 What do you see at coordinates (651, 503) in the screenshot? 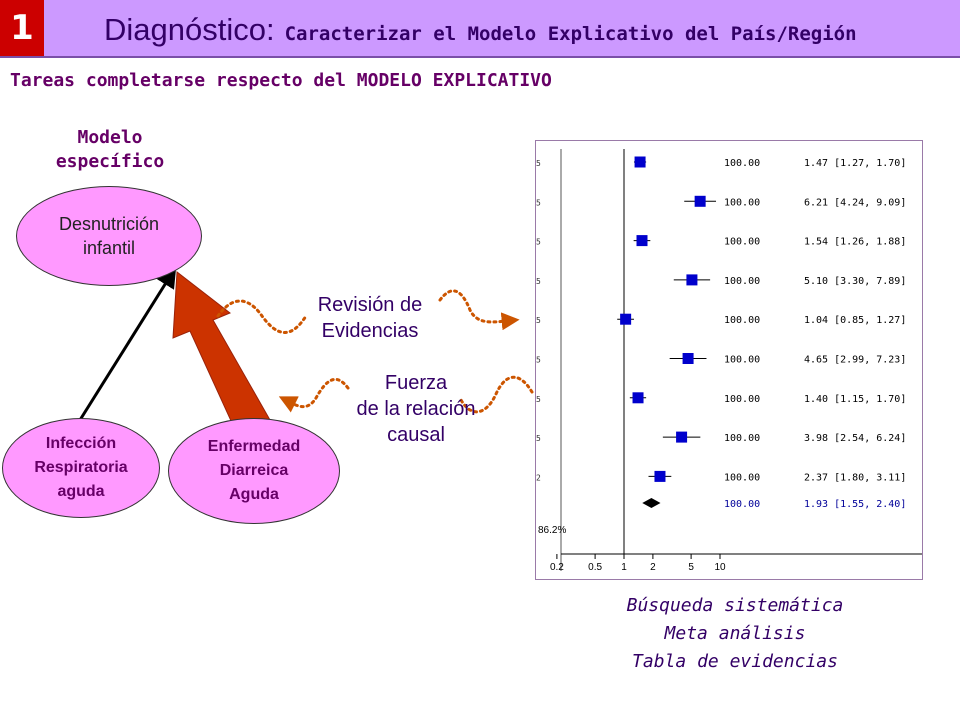
I see `forest-pooled-diamond` at bounding box center [651, 503].